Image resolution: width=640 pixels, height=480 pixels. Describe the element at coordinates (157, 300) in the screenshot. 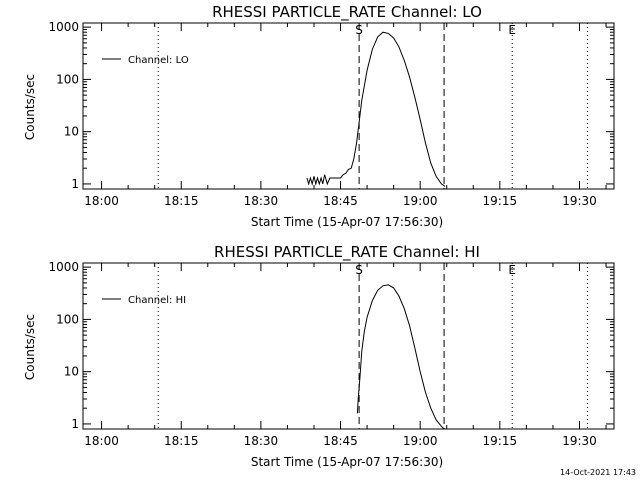

I see `legend-label: Channel: HI` at that location.